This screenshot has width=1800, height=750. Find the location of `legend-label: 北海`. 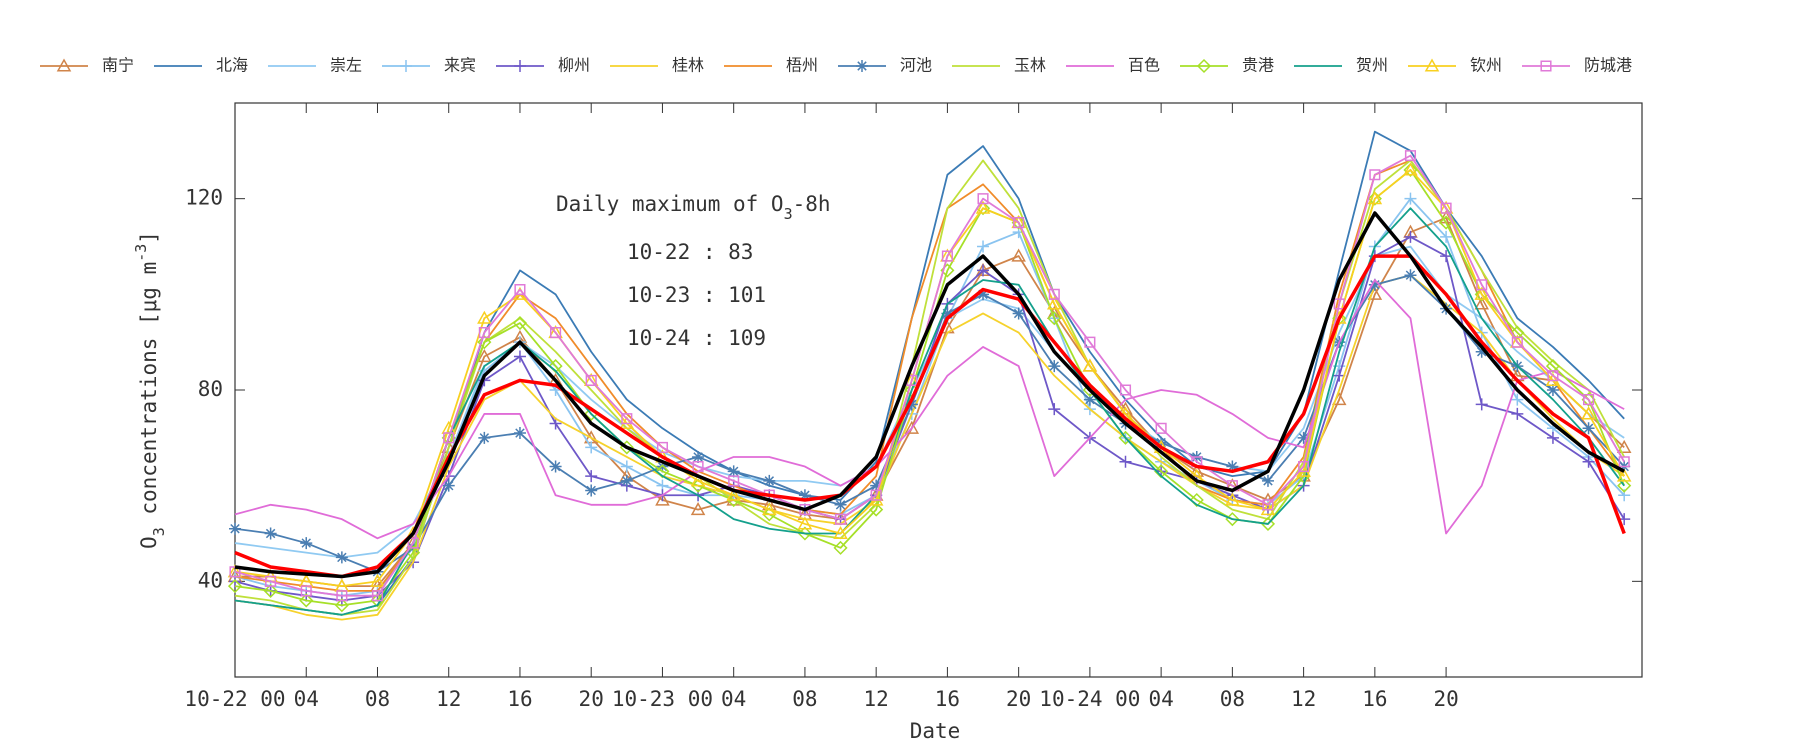

legend-label: 北海 is located at coordinates (232, 65).